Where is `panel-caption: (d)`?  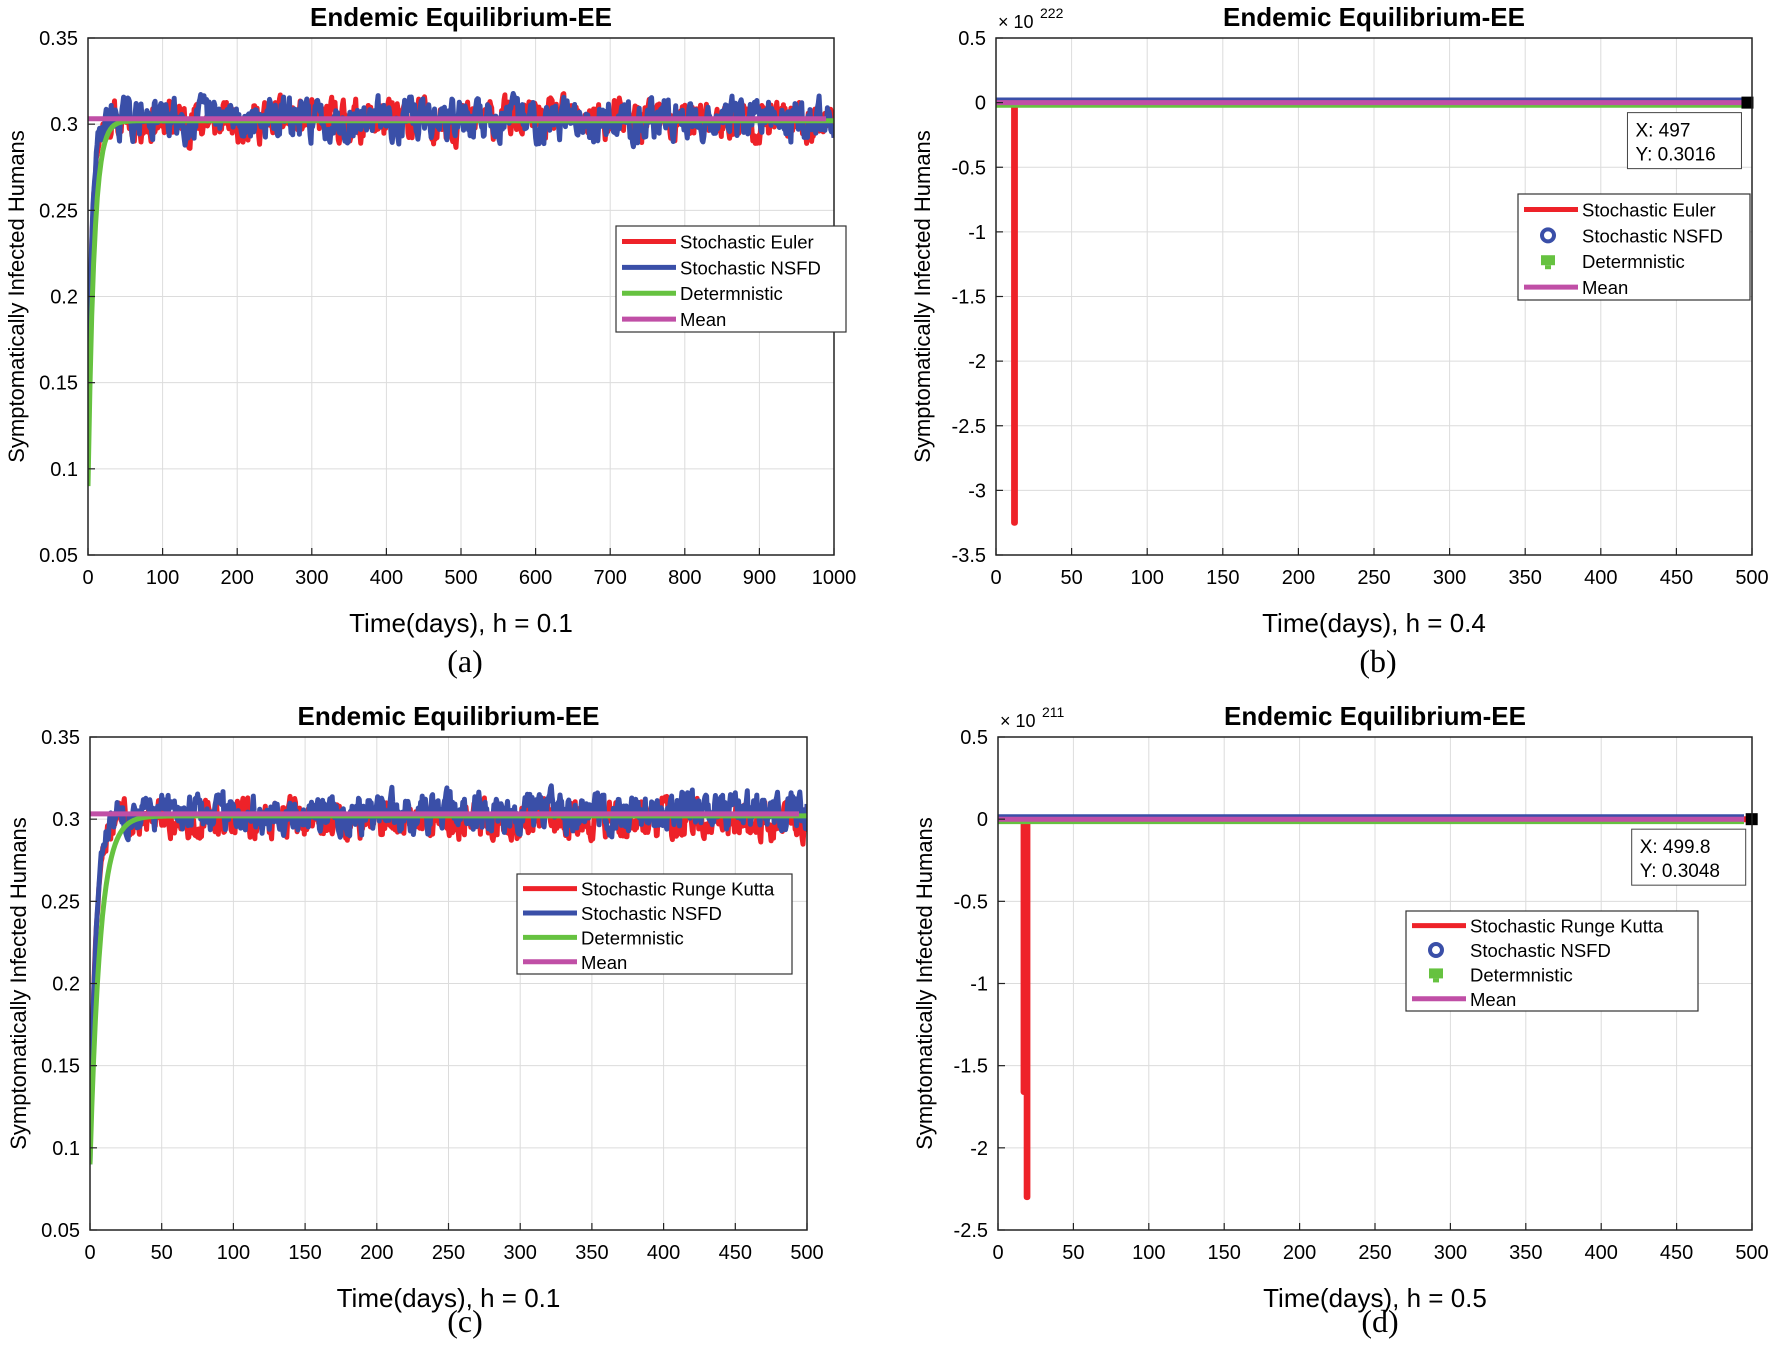 panel-caption: (d) is located at coordinates (1379, 1321).